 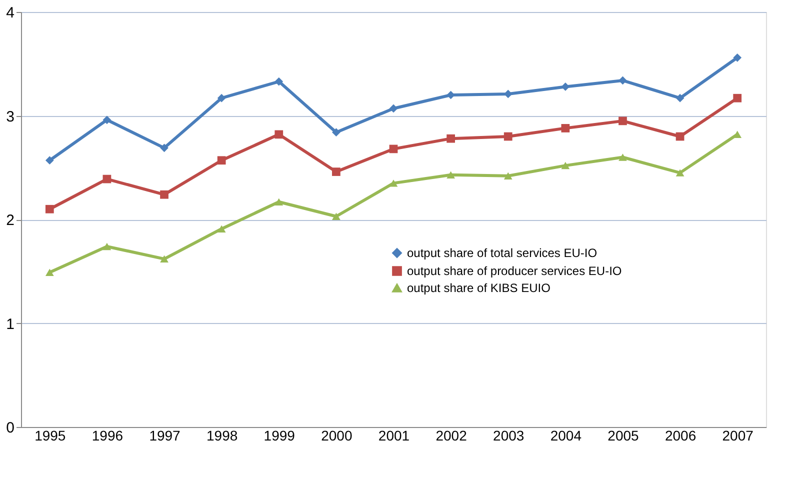 I want to click on x-tick-label: 2003, so click(x=508, y=436).